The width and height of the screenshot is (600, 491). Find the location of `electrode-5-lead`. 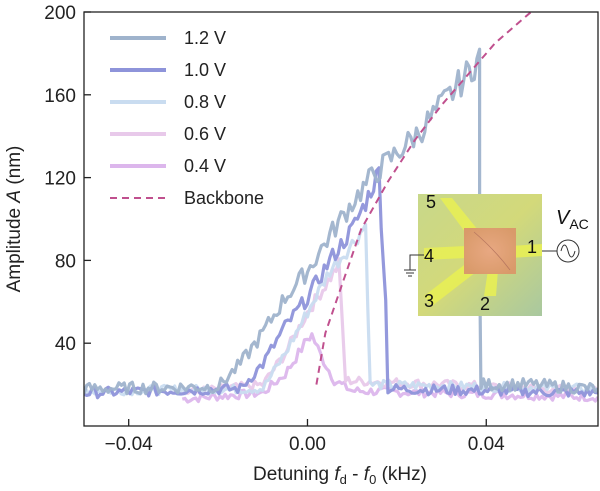

electrode-5-lead is located at coordinates (459, 217).